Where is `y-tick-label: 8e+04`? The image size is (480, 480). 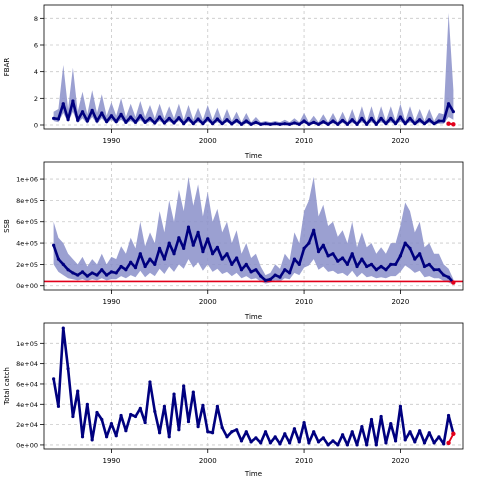 y-tick-label: 8e+04 is located at coordinates (27, 364).